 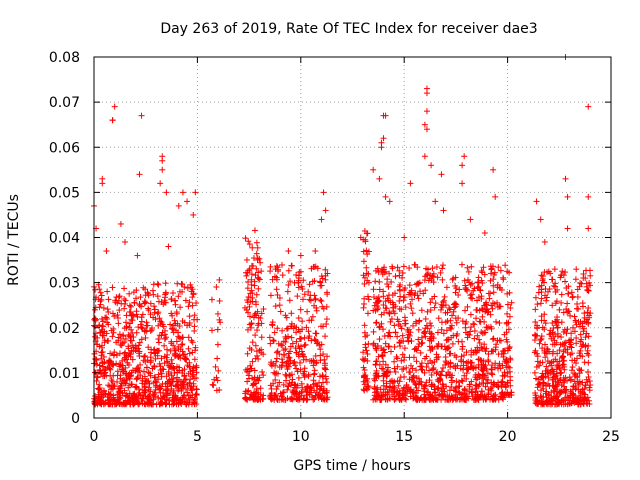 I want to click on x-tick-label: 20, so click(x=508, y=437).